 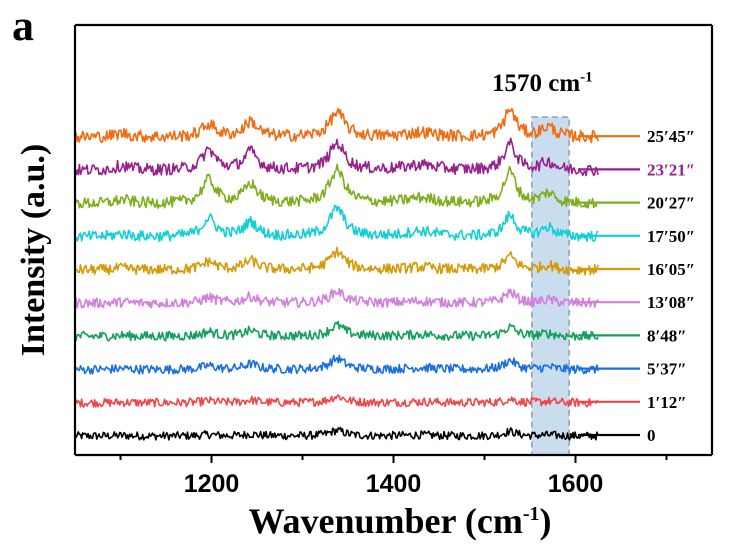 I want to click on legend-label-4: 13′08″, so click(x=671, y=302).